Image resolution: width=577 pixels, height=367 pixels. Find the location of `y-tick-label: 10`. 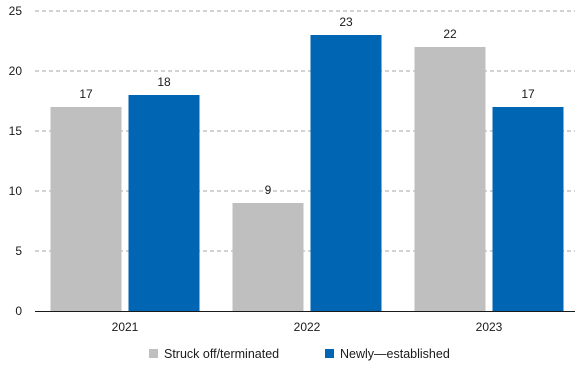

y-tick-label: 10 is located at coordinates (16, 191).